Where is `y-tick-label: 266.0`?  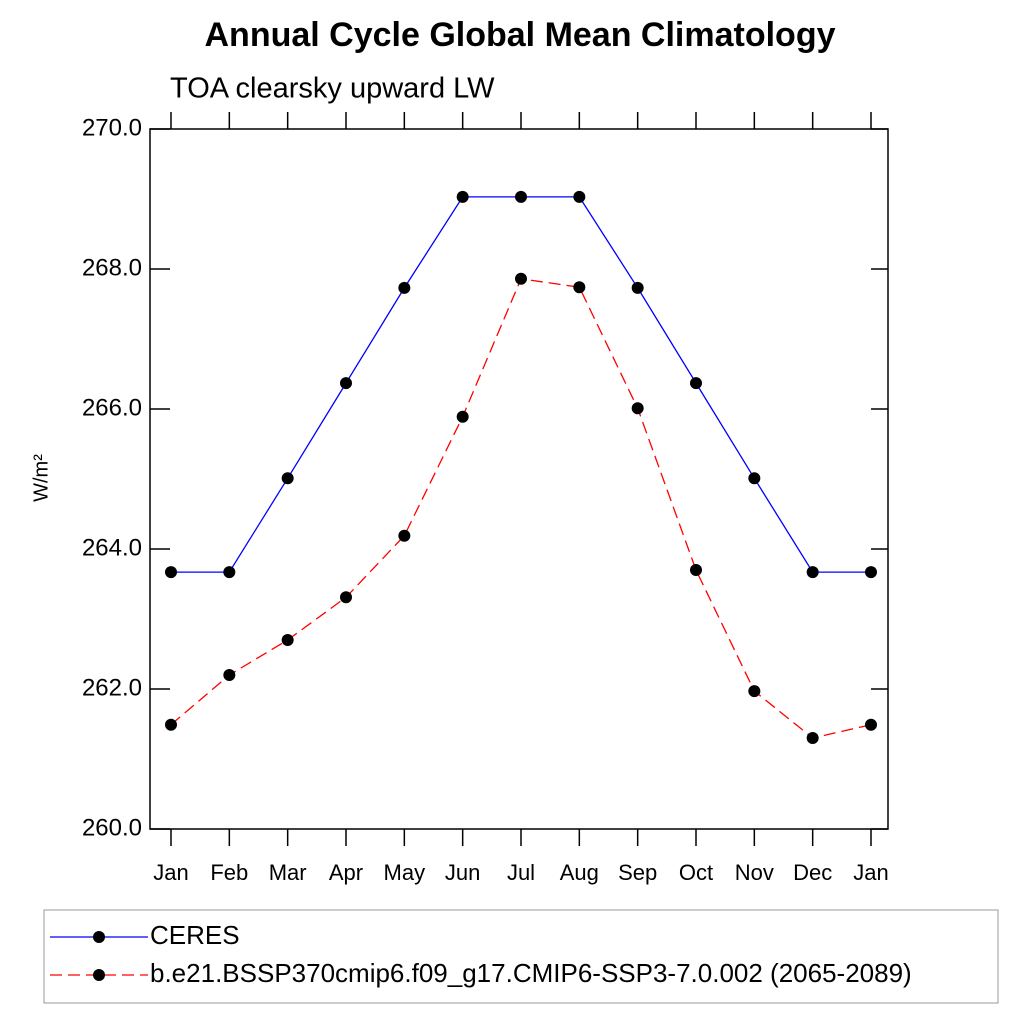
y-tick-label: 266.0 is located at coordinates (112, 407).